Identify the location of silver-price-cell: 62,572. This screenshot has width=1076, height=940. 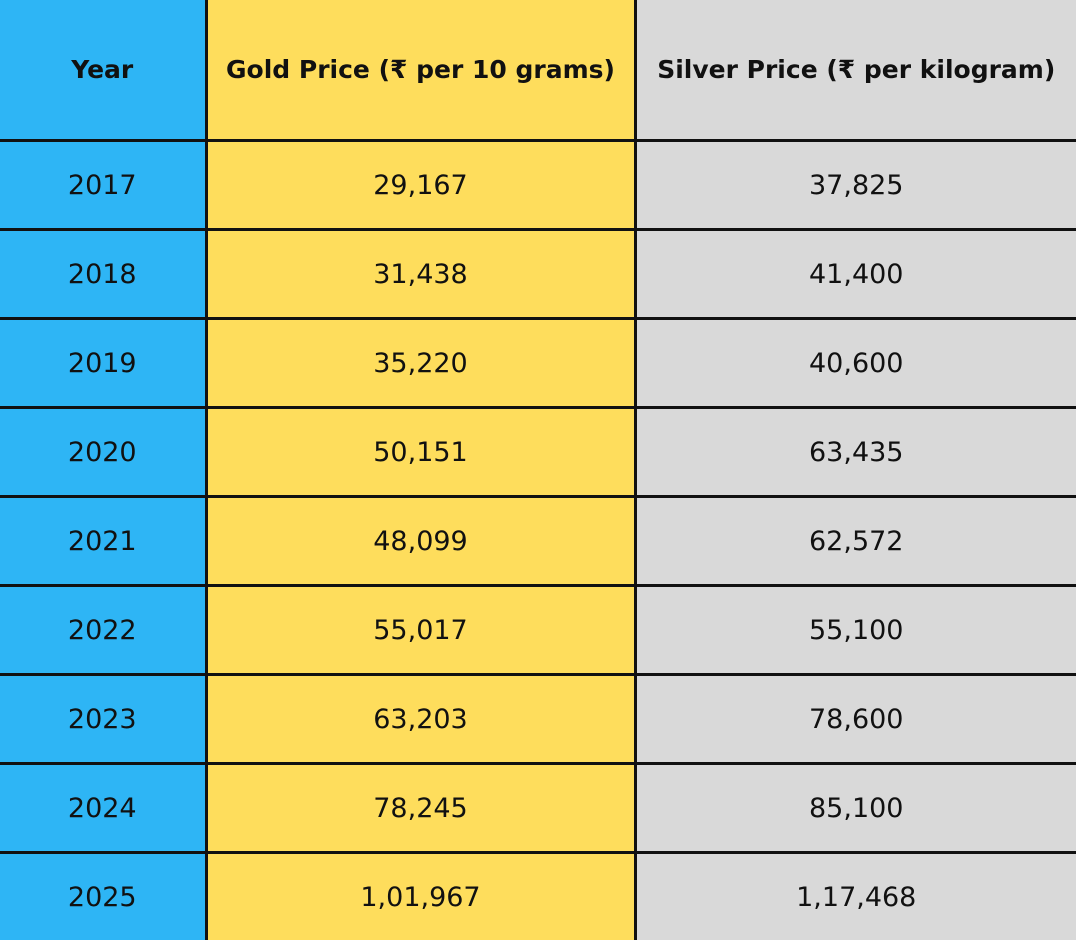
(855, 541).